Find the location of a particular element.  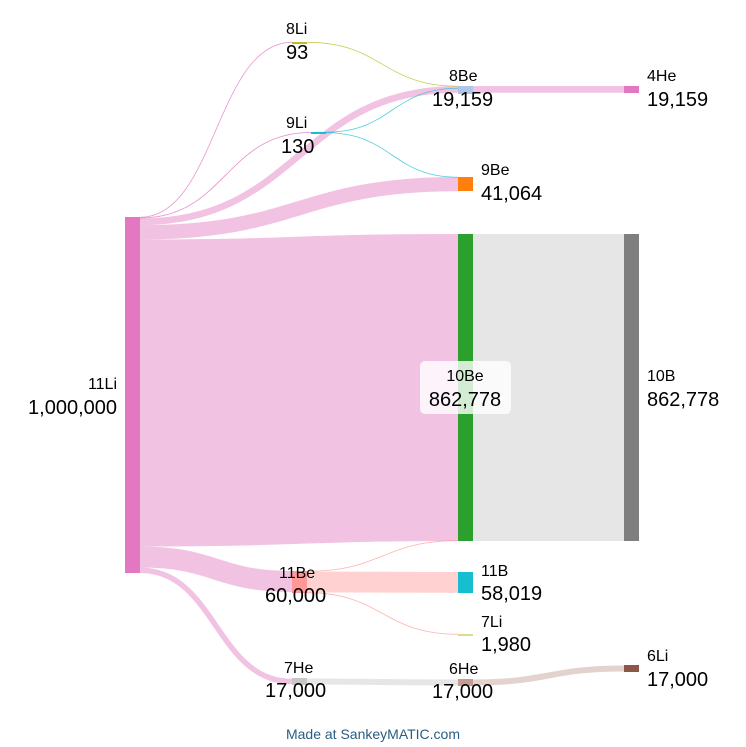

node-8Be-bar is located at coordinates (465, 90).